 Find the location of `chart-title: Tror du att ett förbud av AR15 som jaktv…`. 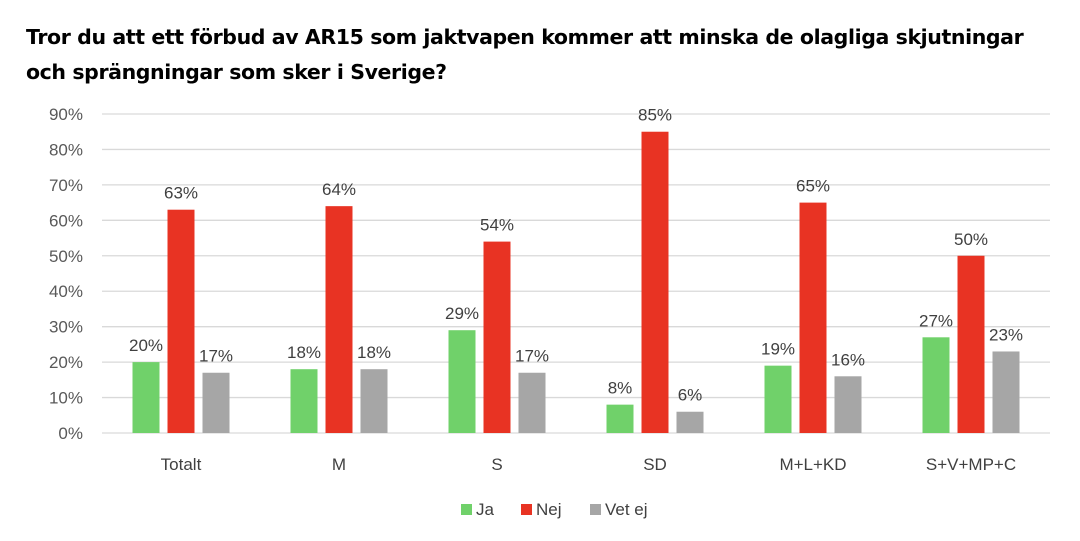

chart-title: Tror du att ett förbud av AR15 som jaktv… is located at coordinates (525, 54).